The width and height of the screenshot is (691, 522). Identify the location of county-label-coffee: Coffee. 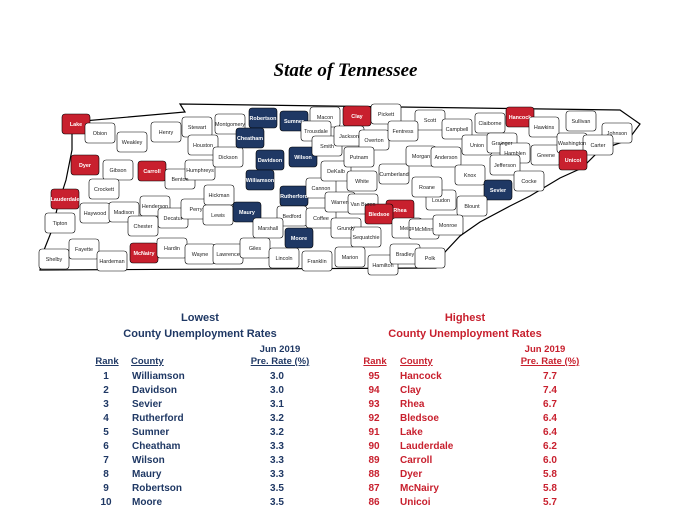
(321, 219).